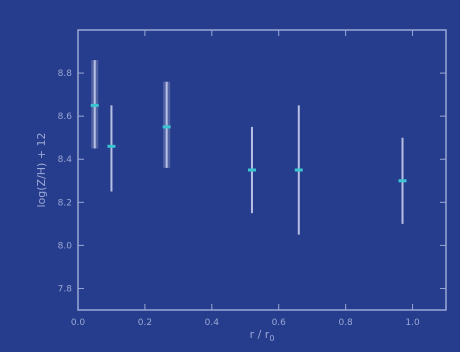 Image resolution: width=460 pixels, height=352 pixels. Describe the element at coordinates (271, 338) in the screenshot. I see `x-axis-label-sub: 0` at that location.